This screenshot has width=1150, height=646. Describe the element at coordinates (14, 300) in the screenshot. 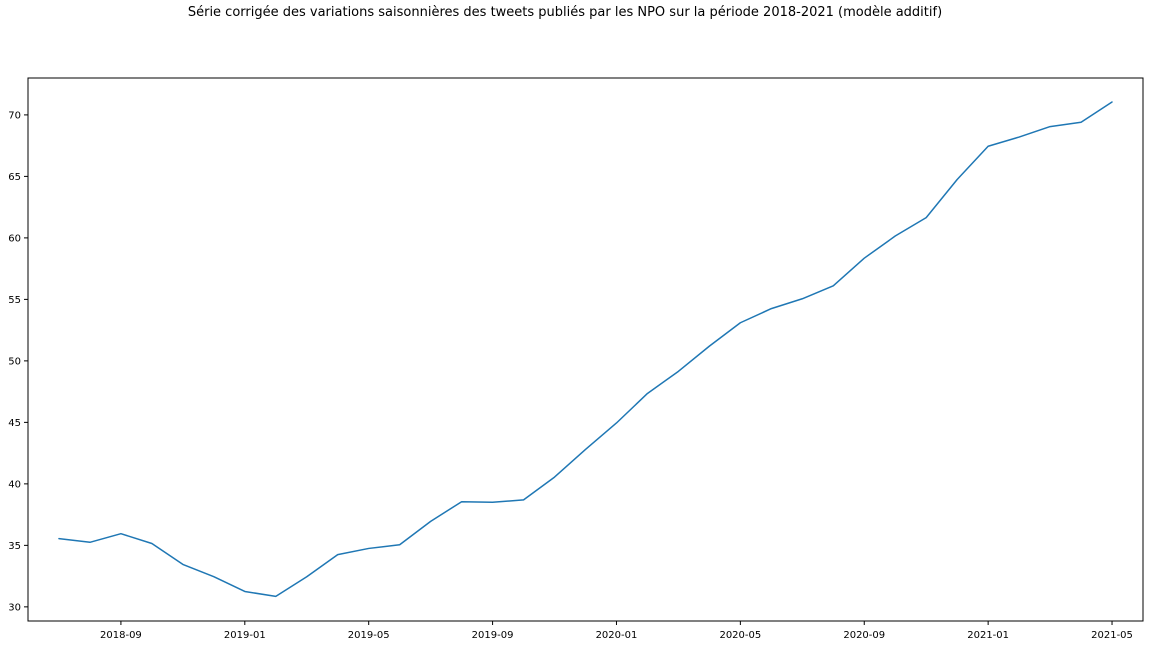

I see `y-tick-label: 55` at that location.